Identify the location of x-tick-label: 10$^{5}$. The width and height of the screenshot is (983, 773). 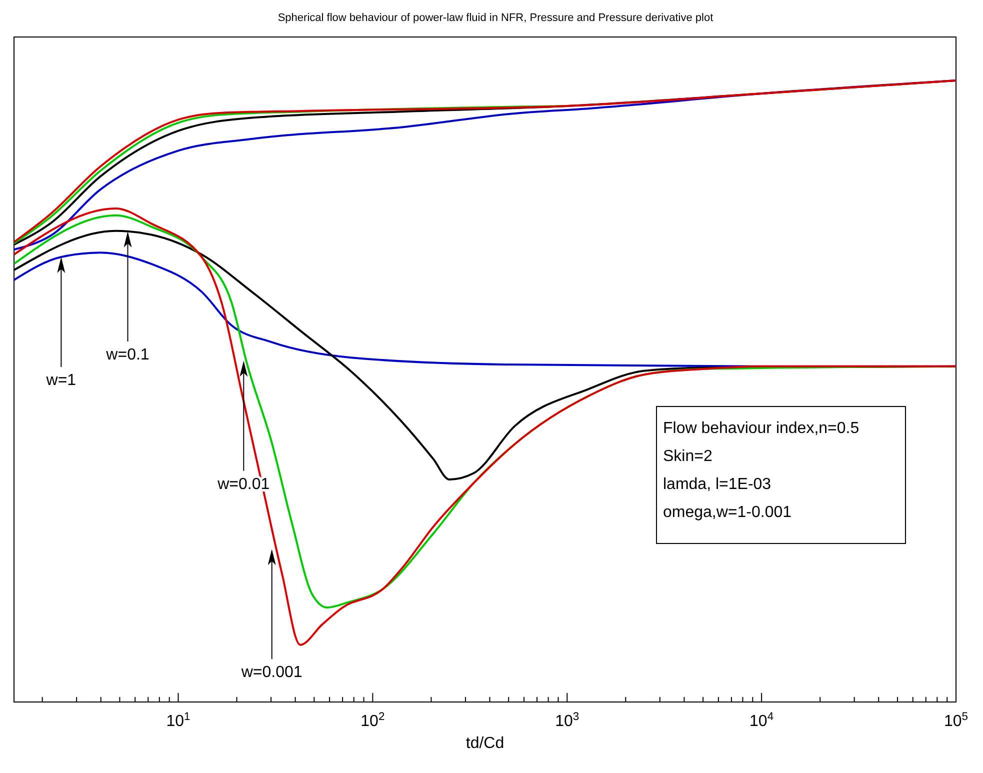
(956, 720).